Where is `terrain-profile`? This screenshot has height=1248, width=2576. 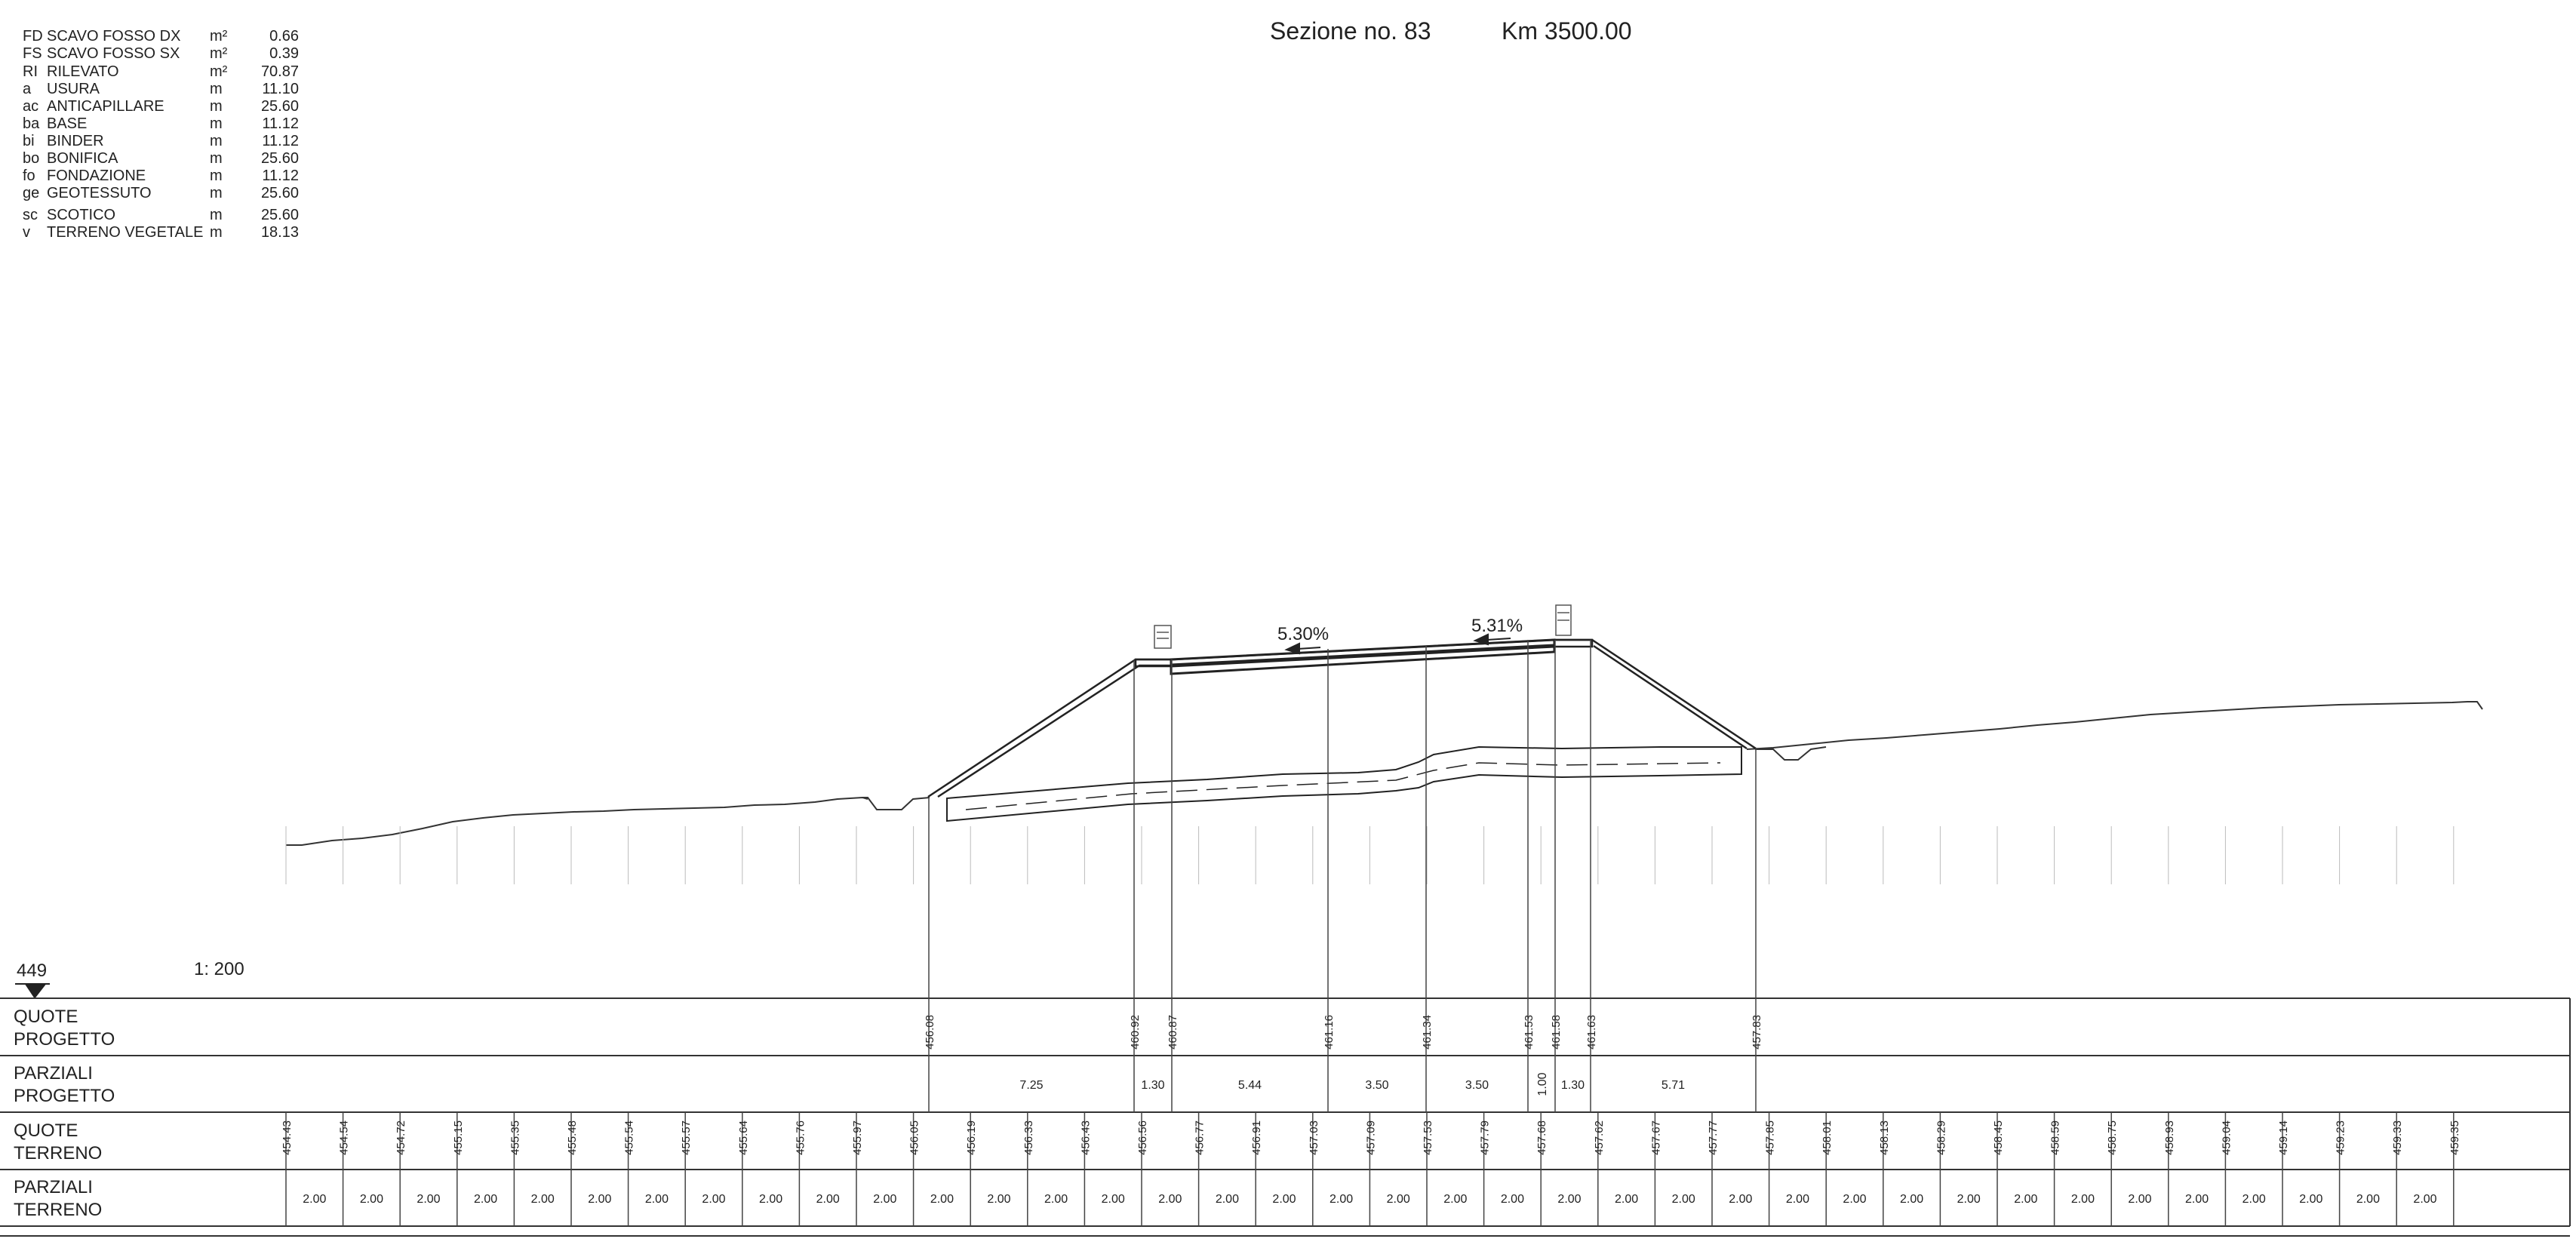
terrain-profile is located at coordinates (1384, 774).